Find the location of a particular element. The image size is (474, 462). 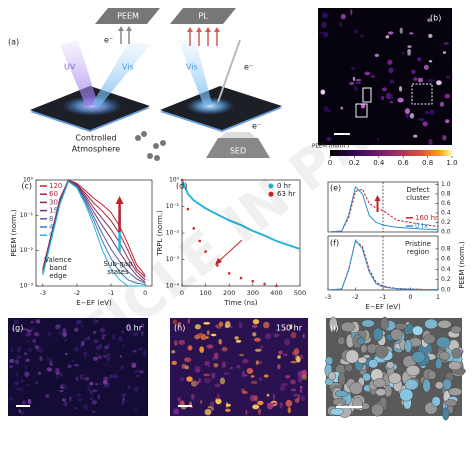

atmosphere-label: Atmosphere is located at coordinates (96, 149).